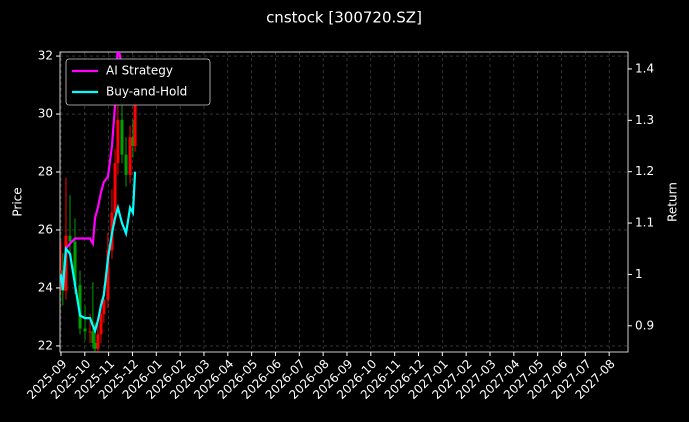  Describe the element at coordinates (18, 201) in the screenshot. I see `y-axis-label: Price` at that location.